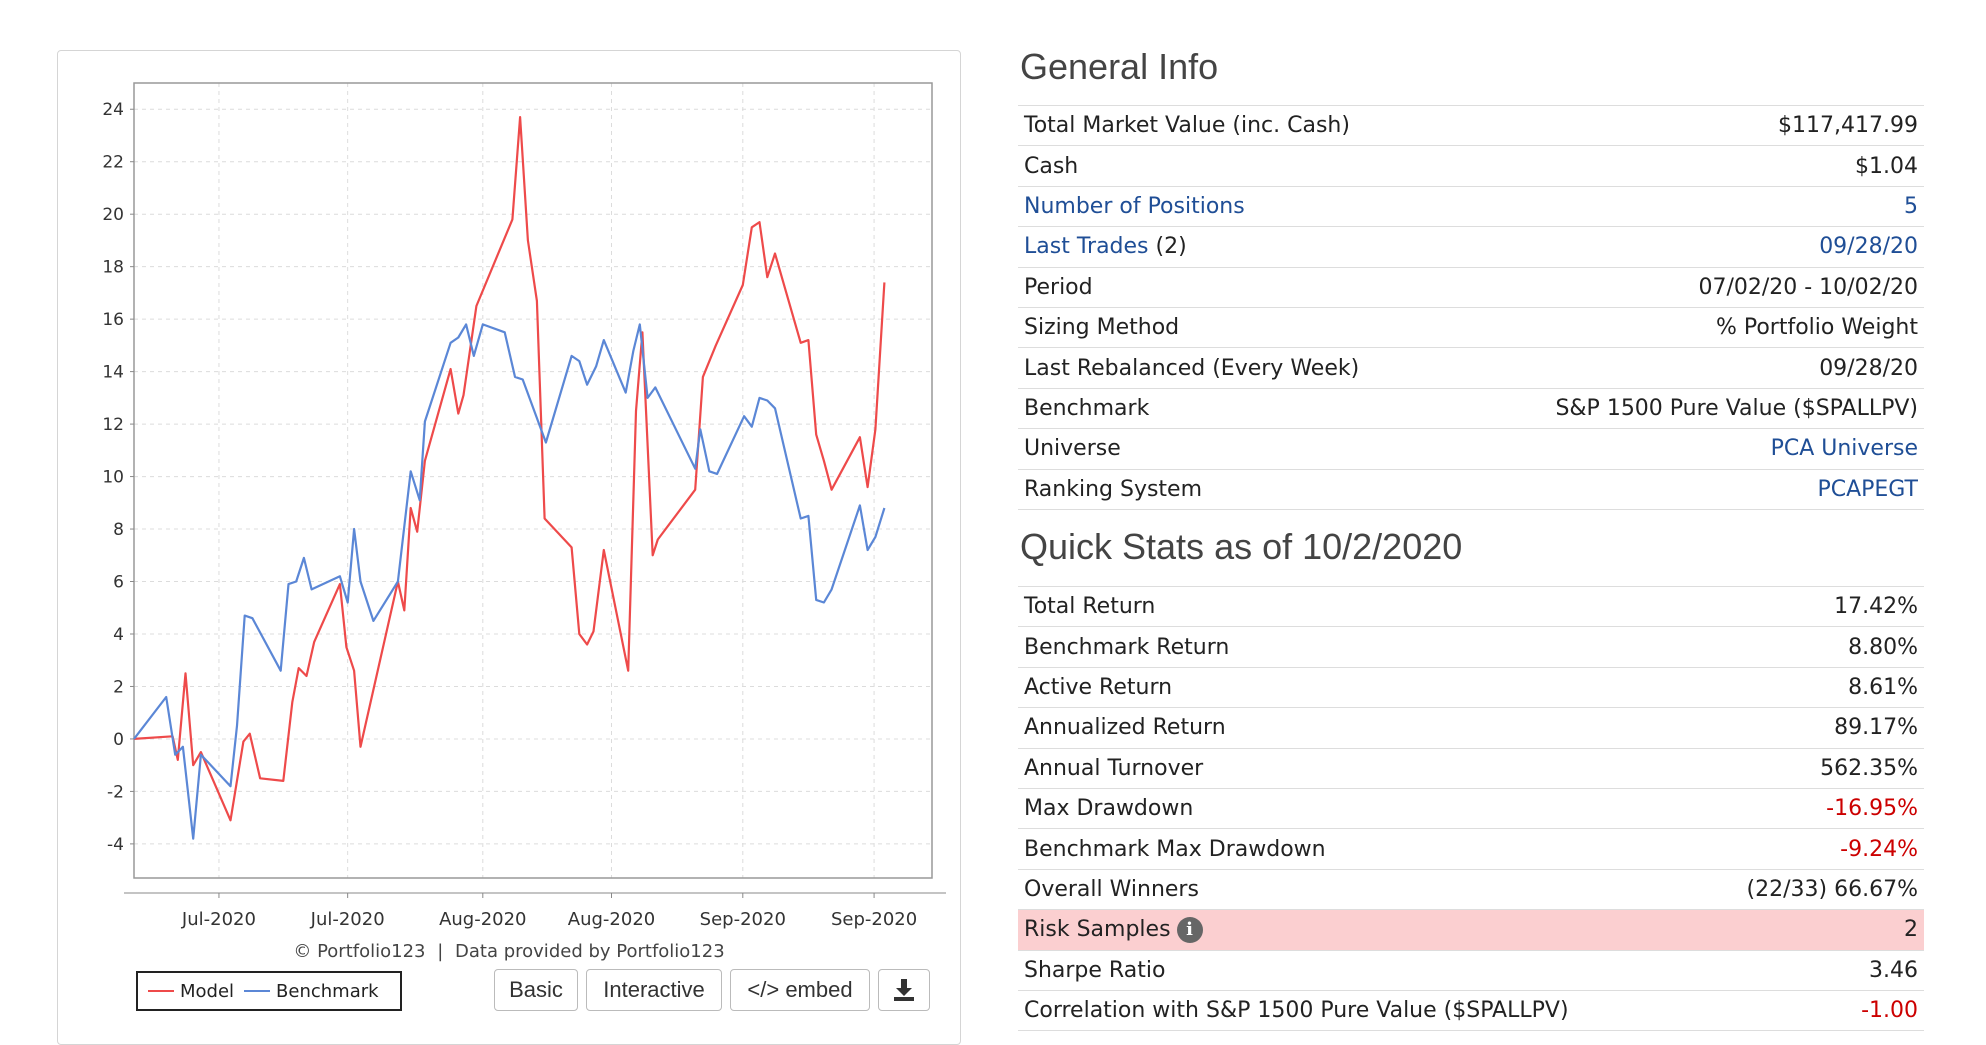 This screenshot has width=1986, height=1045. Describe the element at coordinates (1911, 930) in the screenshot. I see `value-risk-samples: 2` at that location.